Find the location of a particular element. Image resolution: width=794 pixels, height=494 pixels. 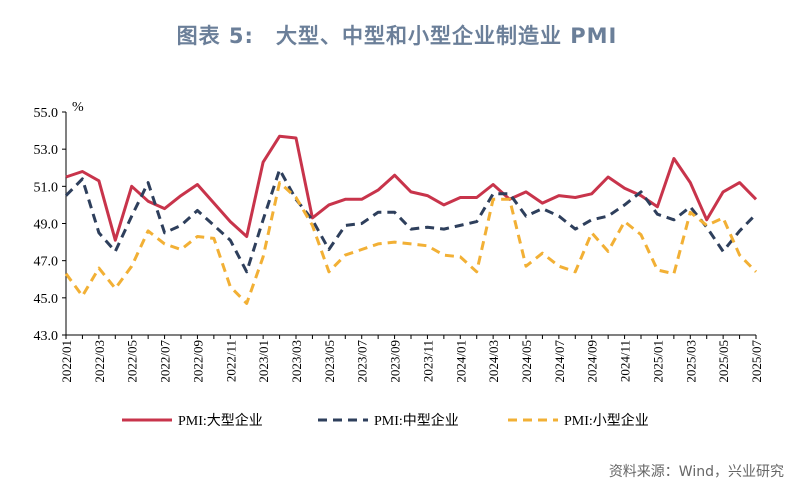

x-tick-label: 2025/05 is located at coordinates (723, 361).